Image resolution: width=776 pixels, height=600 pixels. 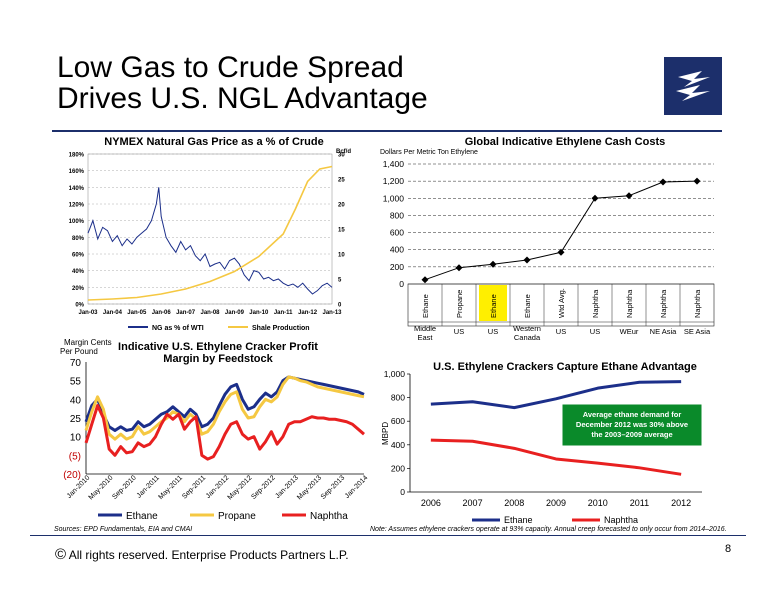 What do you see at coordinates (79, 306) in the screenshot?
I see `y-tick-label: 0%` at bounding box center [79, 306].